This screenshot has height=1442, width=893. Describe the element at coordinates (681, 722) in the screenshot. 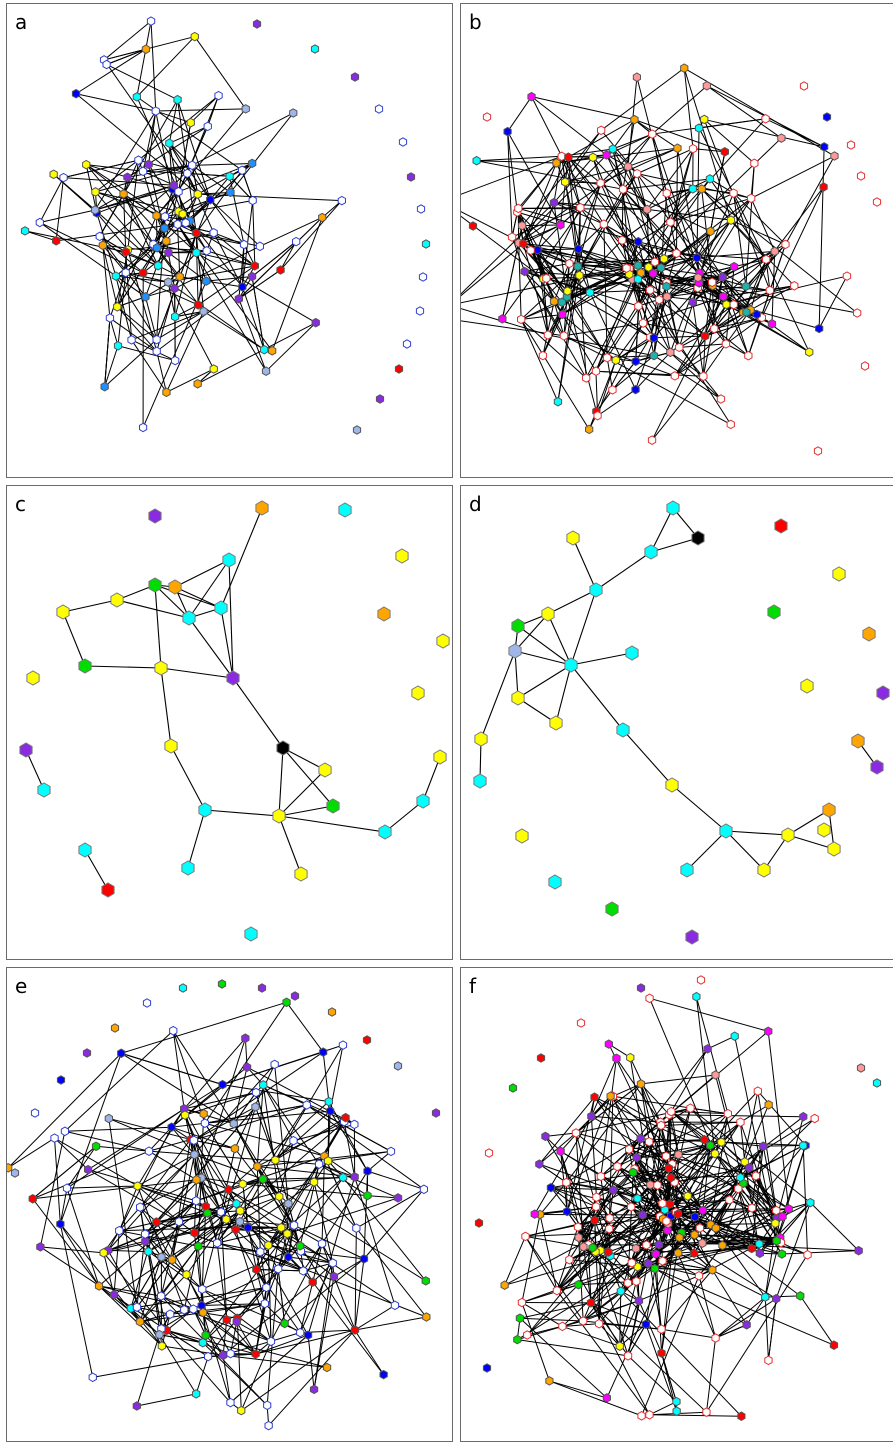

I see `nodes` at that location.